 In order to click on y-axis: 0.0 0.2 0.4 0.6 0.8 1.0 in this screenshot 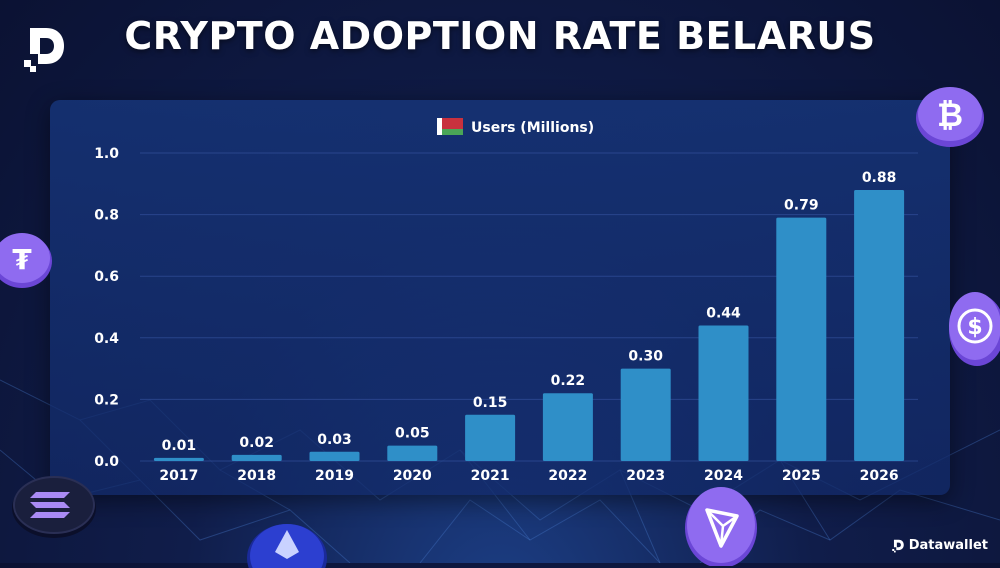, I will do `click(106, 308)`.